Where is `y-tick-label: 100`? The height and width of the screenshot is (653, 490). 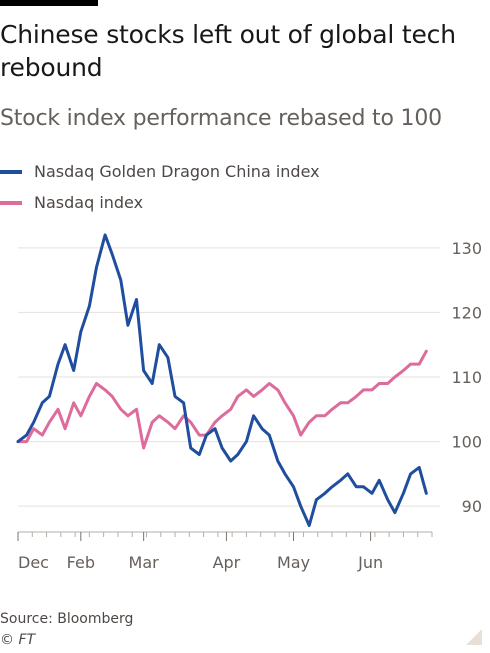
y-tick-label: 100 is located at coordinates (466, 442).